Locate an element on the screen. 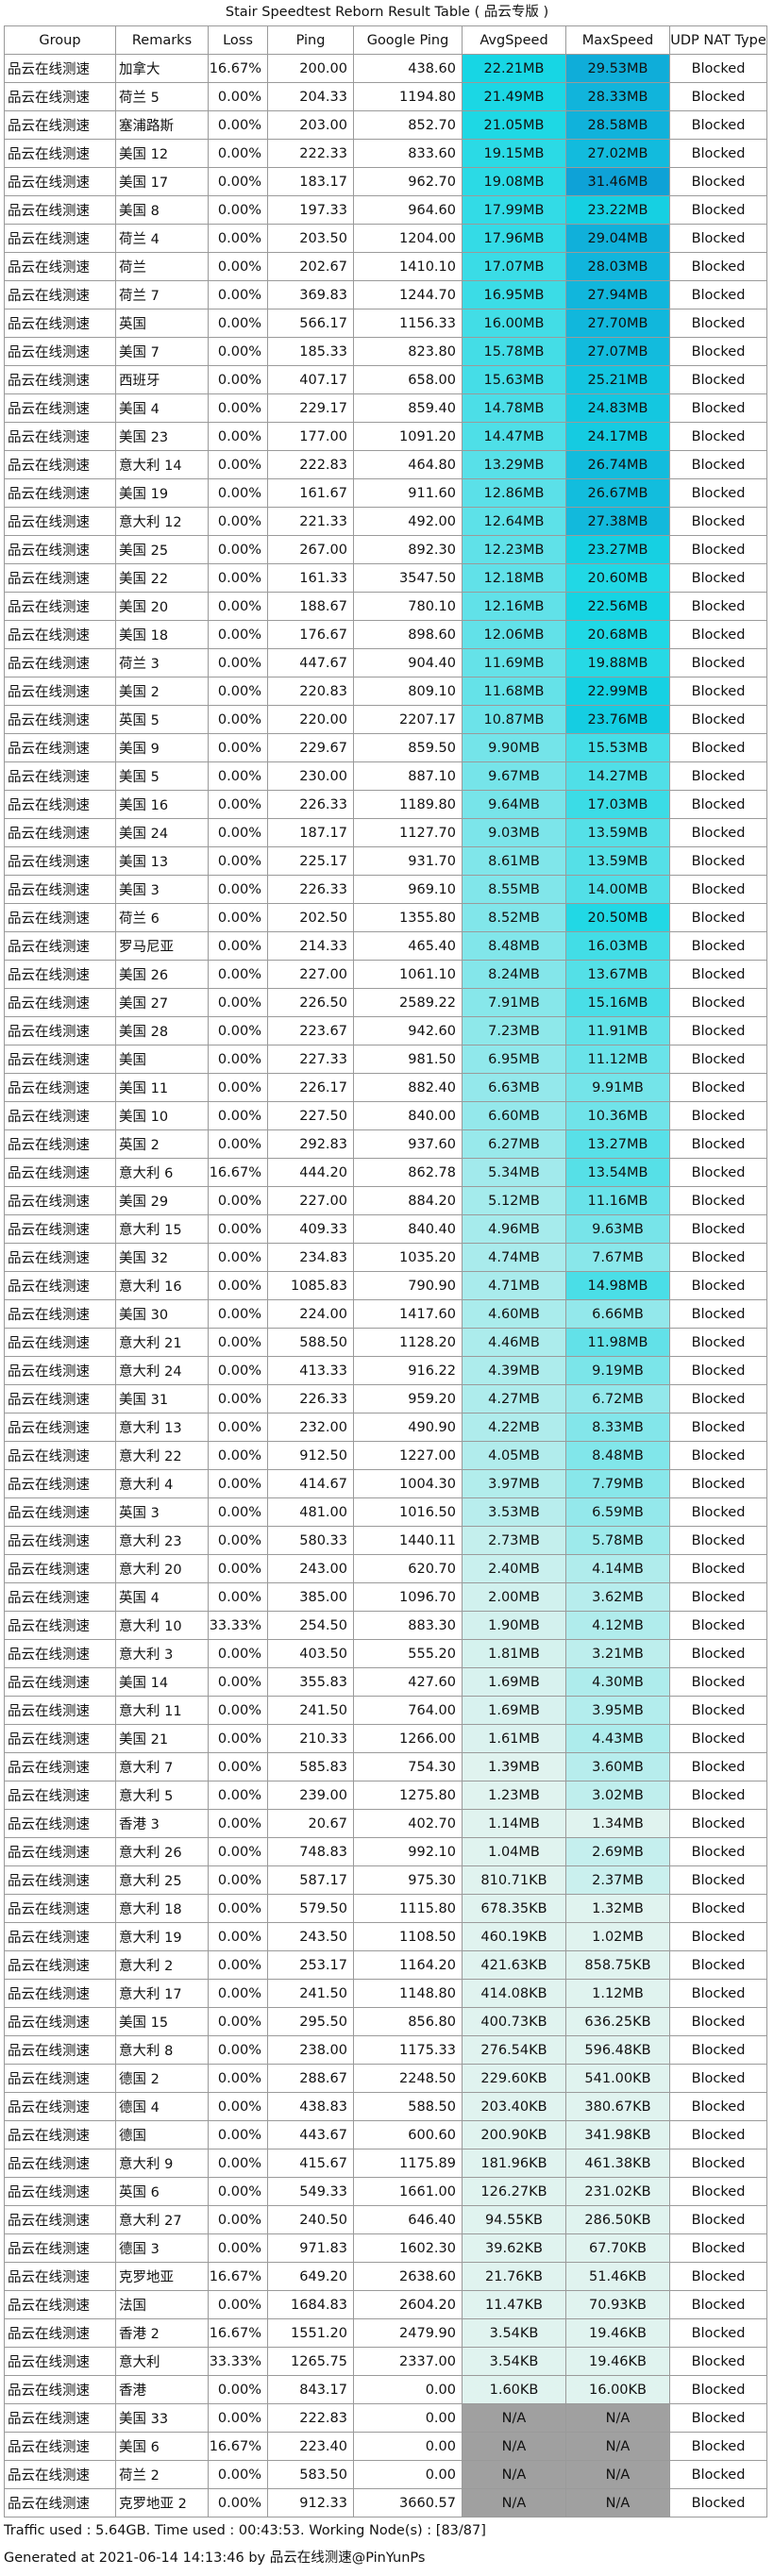  cell-remarks: 美国 25 is located at coordinates (162, 549).